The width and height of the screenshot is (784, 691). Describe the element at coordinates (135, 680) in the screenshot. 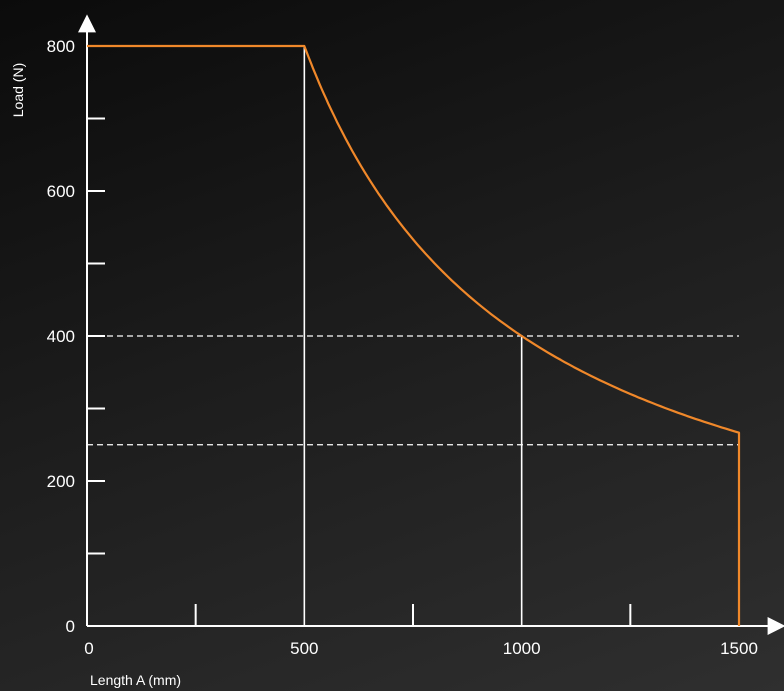

I see `x-axis-label: Length A (mm)` at that location.